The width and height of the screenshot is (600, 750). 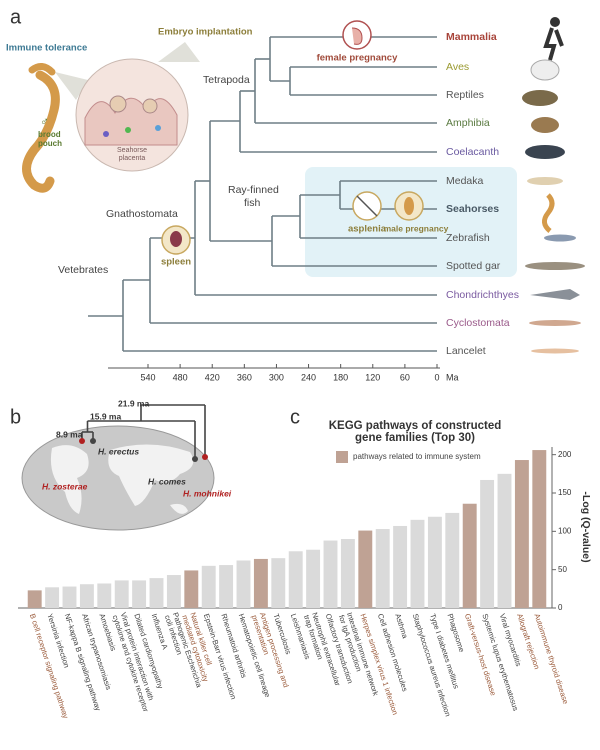 I want to click on annotation: female pregnancy, so click(x=357, y=58).